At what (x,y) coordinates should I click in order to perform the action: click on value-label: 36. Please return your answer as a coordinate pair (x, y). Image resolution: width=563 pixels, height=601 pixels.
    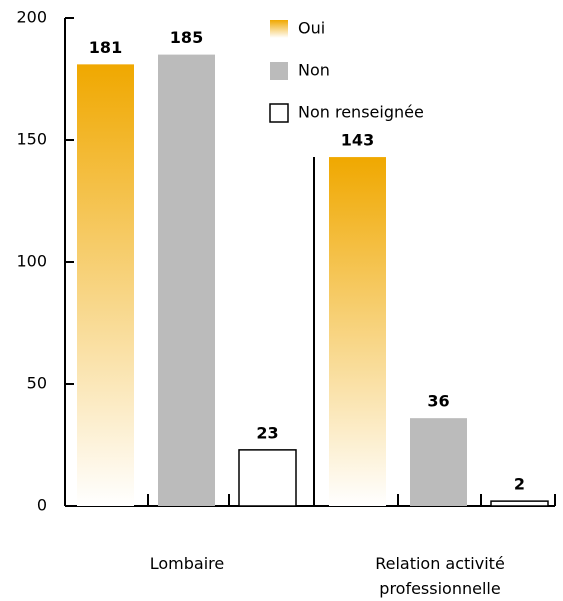
    Looking at the image, I should click on (438, 401).